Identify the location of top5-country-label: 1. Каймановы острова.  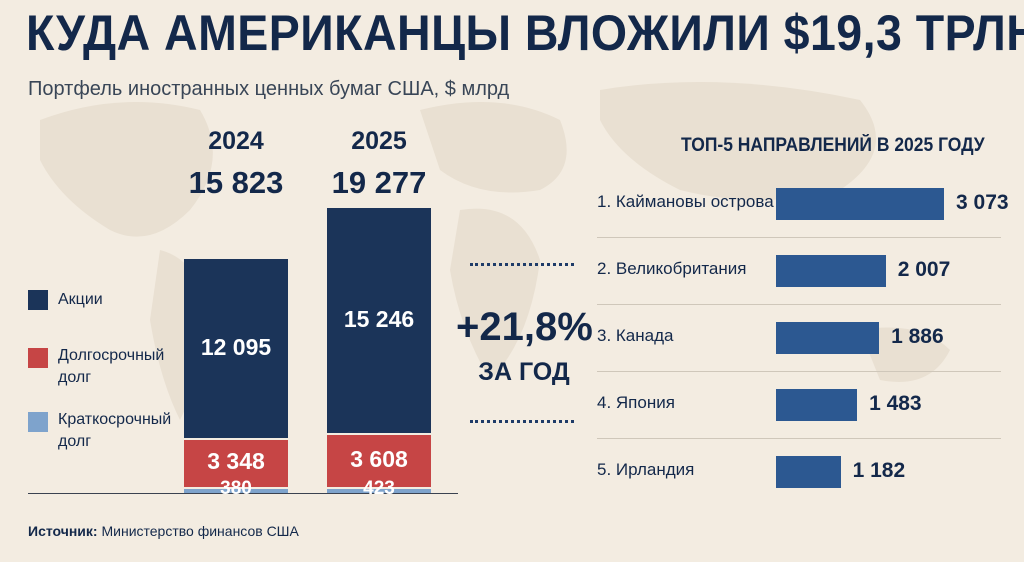
(685, 201).